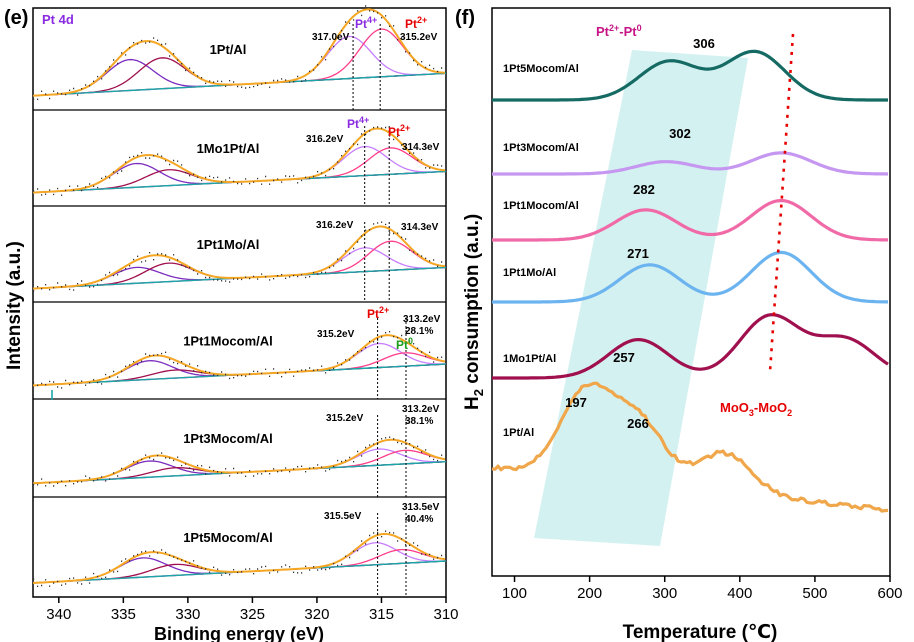 The width and height of the screenshot is (914, 642). Describe the element at coordinates (638, 423) in the screenshot. I see `peak-temp-label: 266` at that location.